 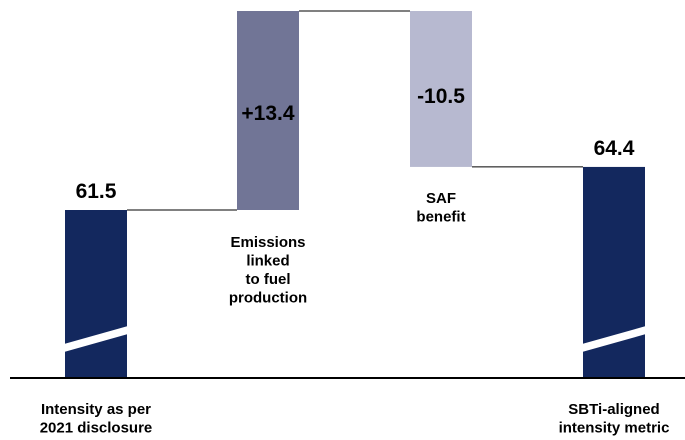 I want to click on data-label: 61.5, so click(x=96, y=191).